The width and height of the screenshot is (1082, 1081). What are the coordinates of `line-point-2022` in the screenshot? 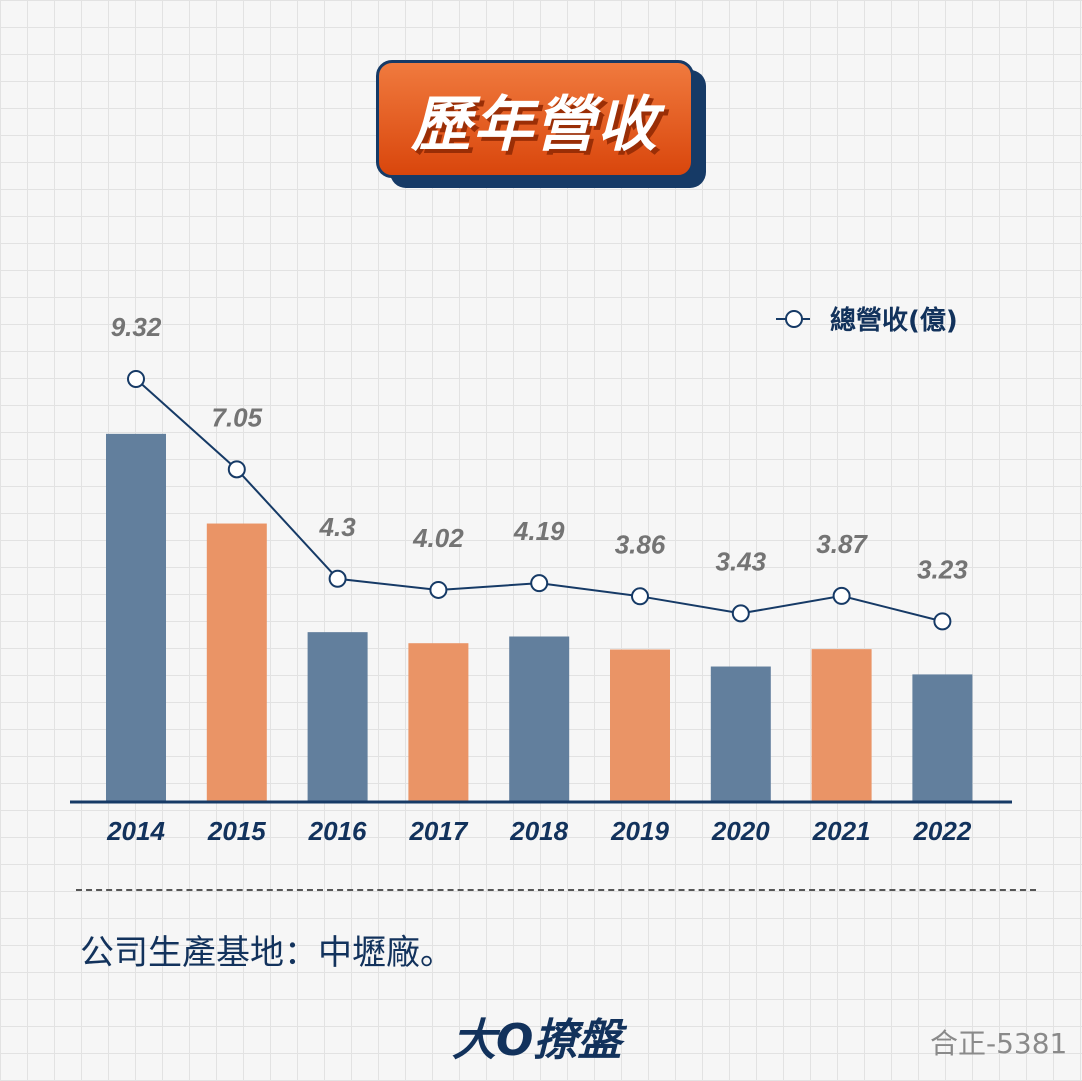 It's located at (942, 621).